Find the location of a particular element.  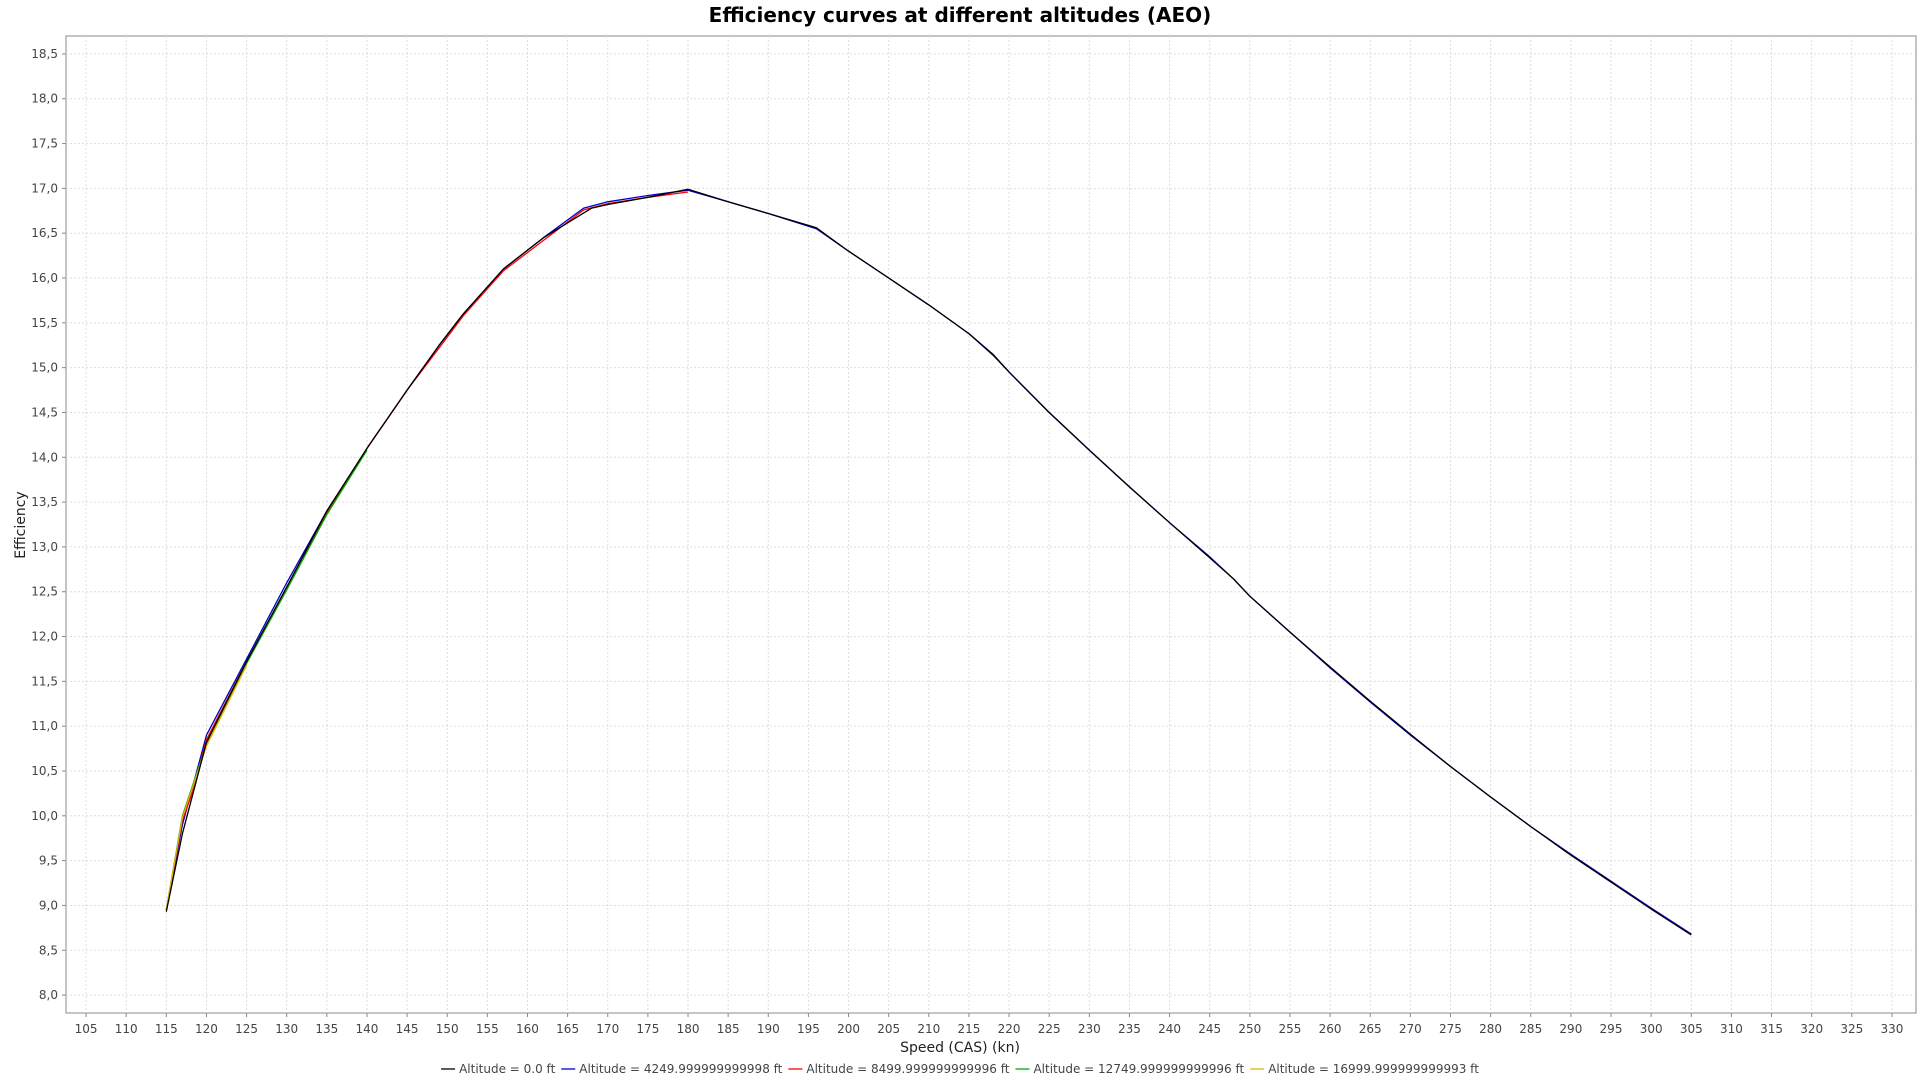

x-tick-label: 315 is located at coordinates (1771, 1029).